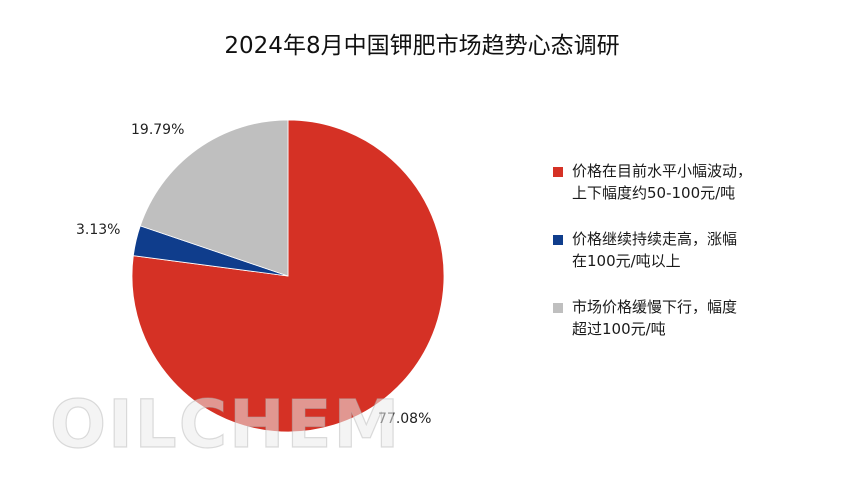  I want to click on legend-swatch-decline, so click(558, 308).